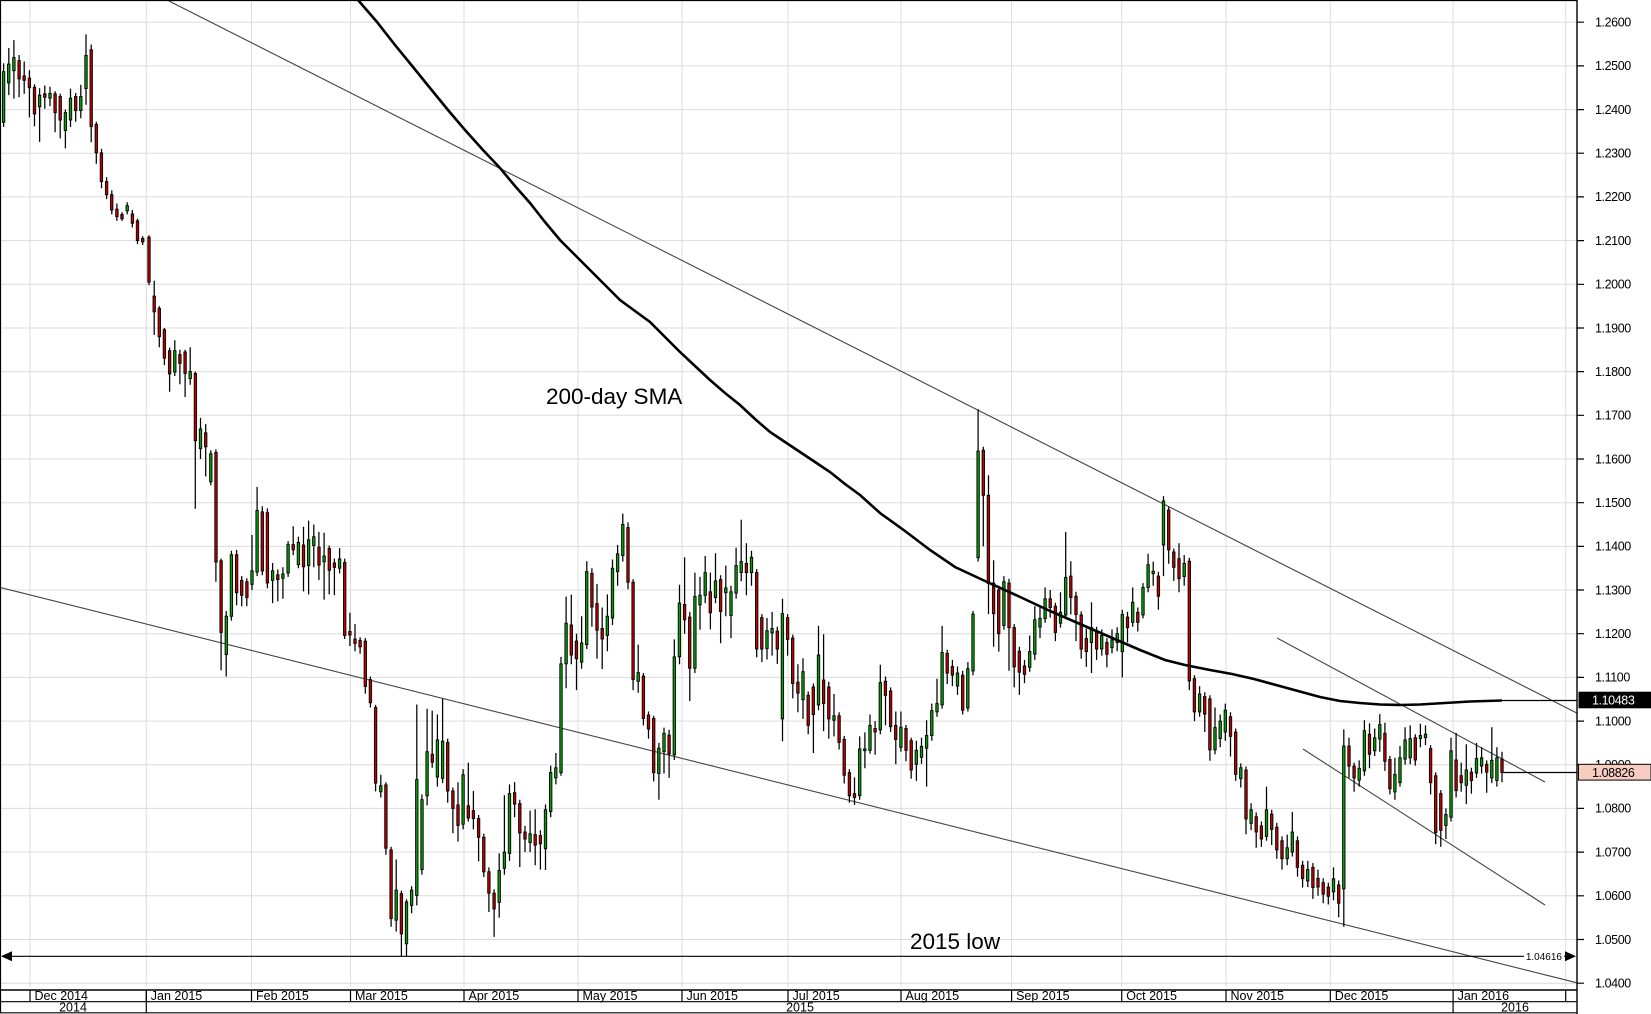 The width and height of the screenshot is (1651, 1014). What do you see at coordinates (1613, 940) in the screenshot?
I see `svg-text: 1.0500` at bounding box center [1613, 940].